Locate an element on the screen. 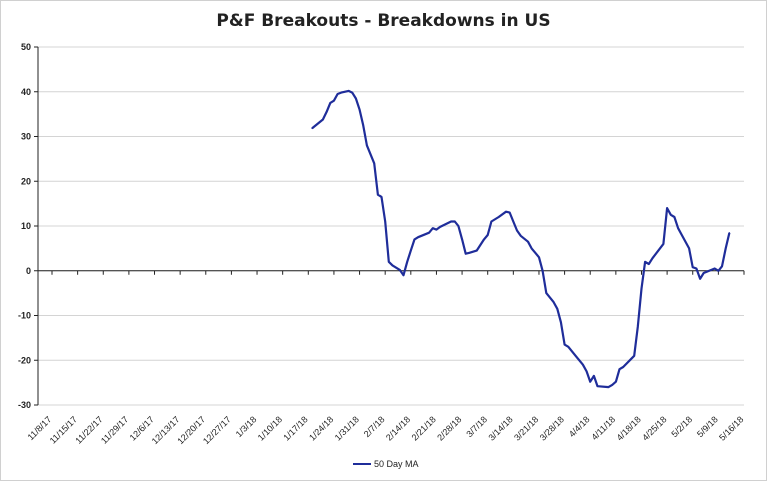 The image size is (767, 481). y-tick-label: -10 is located at coordinates (24, 316).